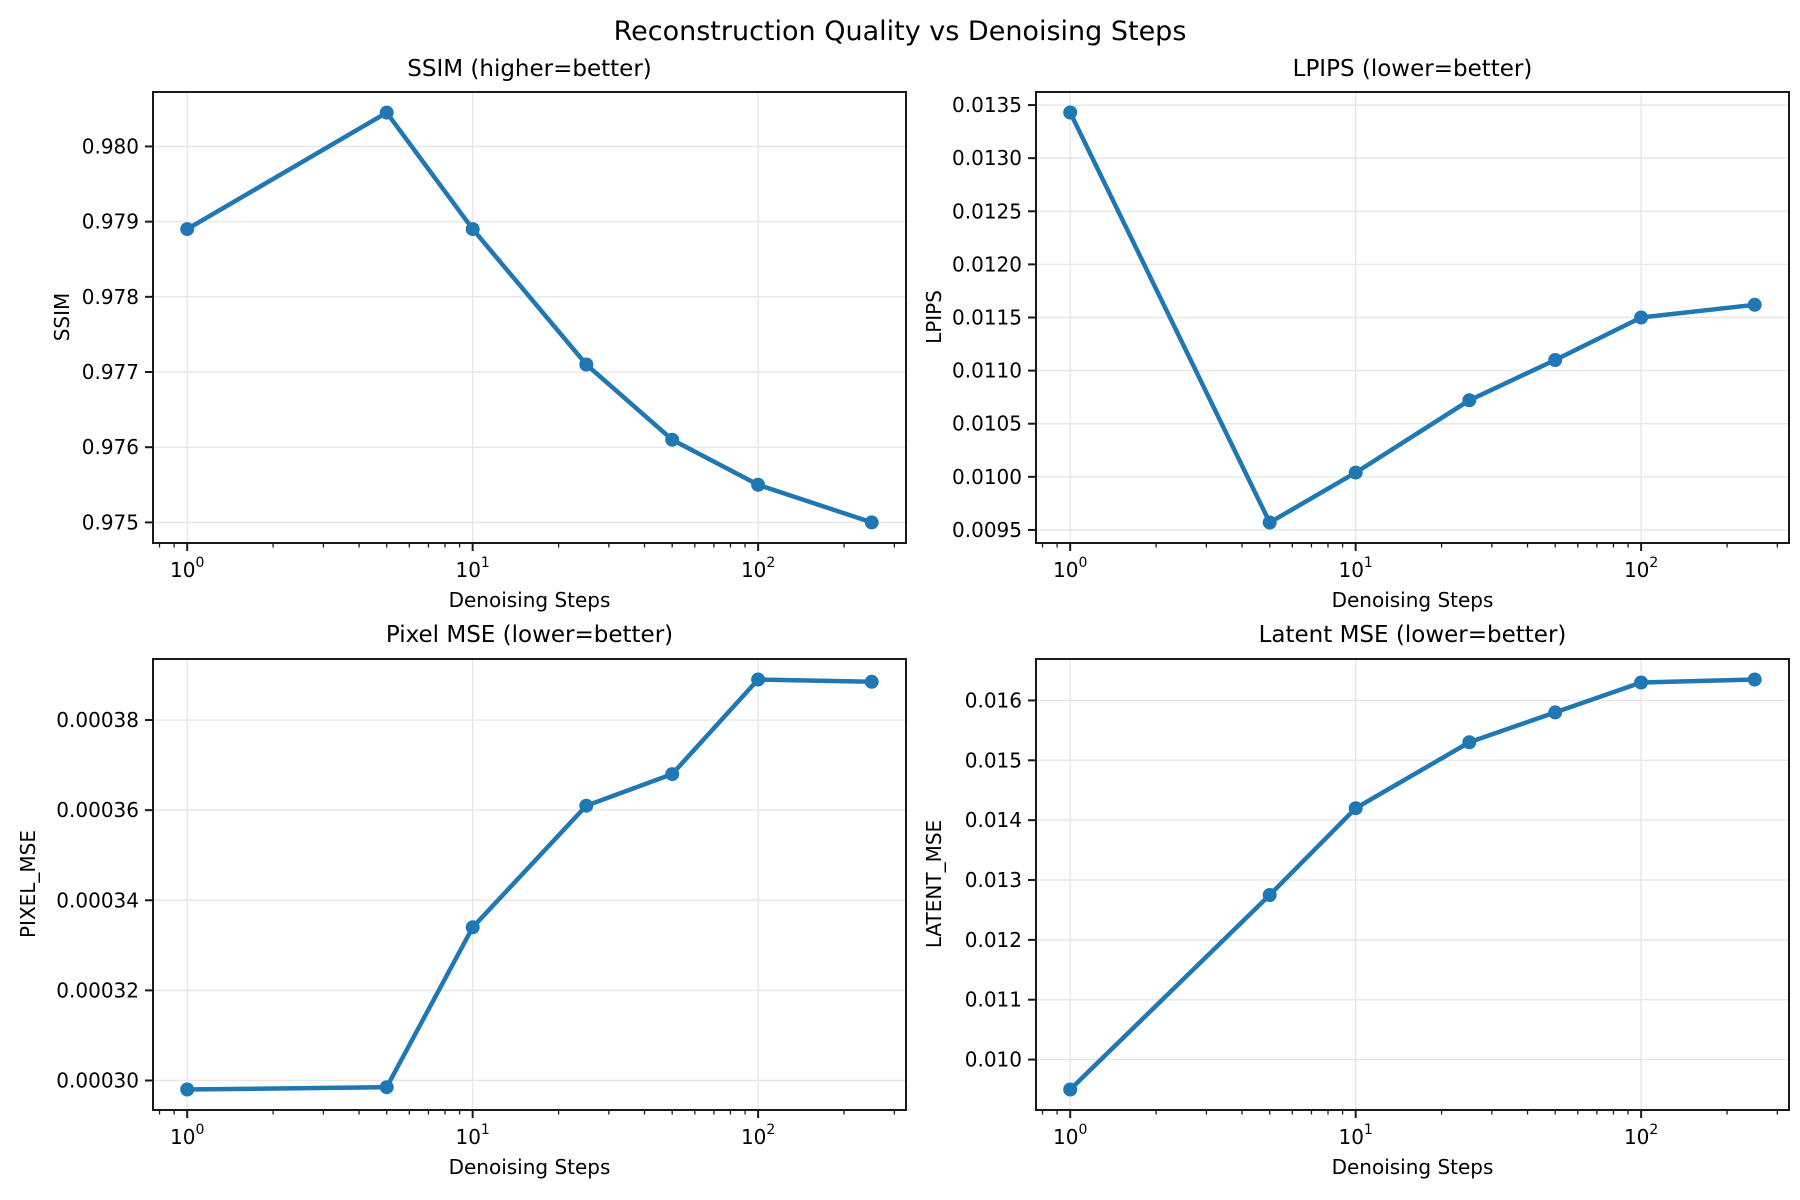 This screenshot has width=1800, height=1200. What do you see at coordinates (62, 317) in the screenshot?
I see `y-axis-label-ssim: SSIM` at bounding box center [62, 317].